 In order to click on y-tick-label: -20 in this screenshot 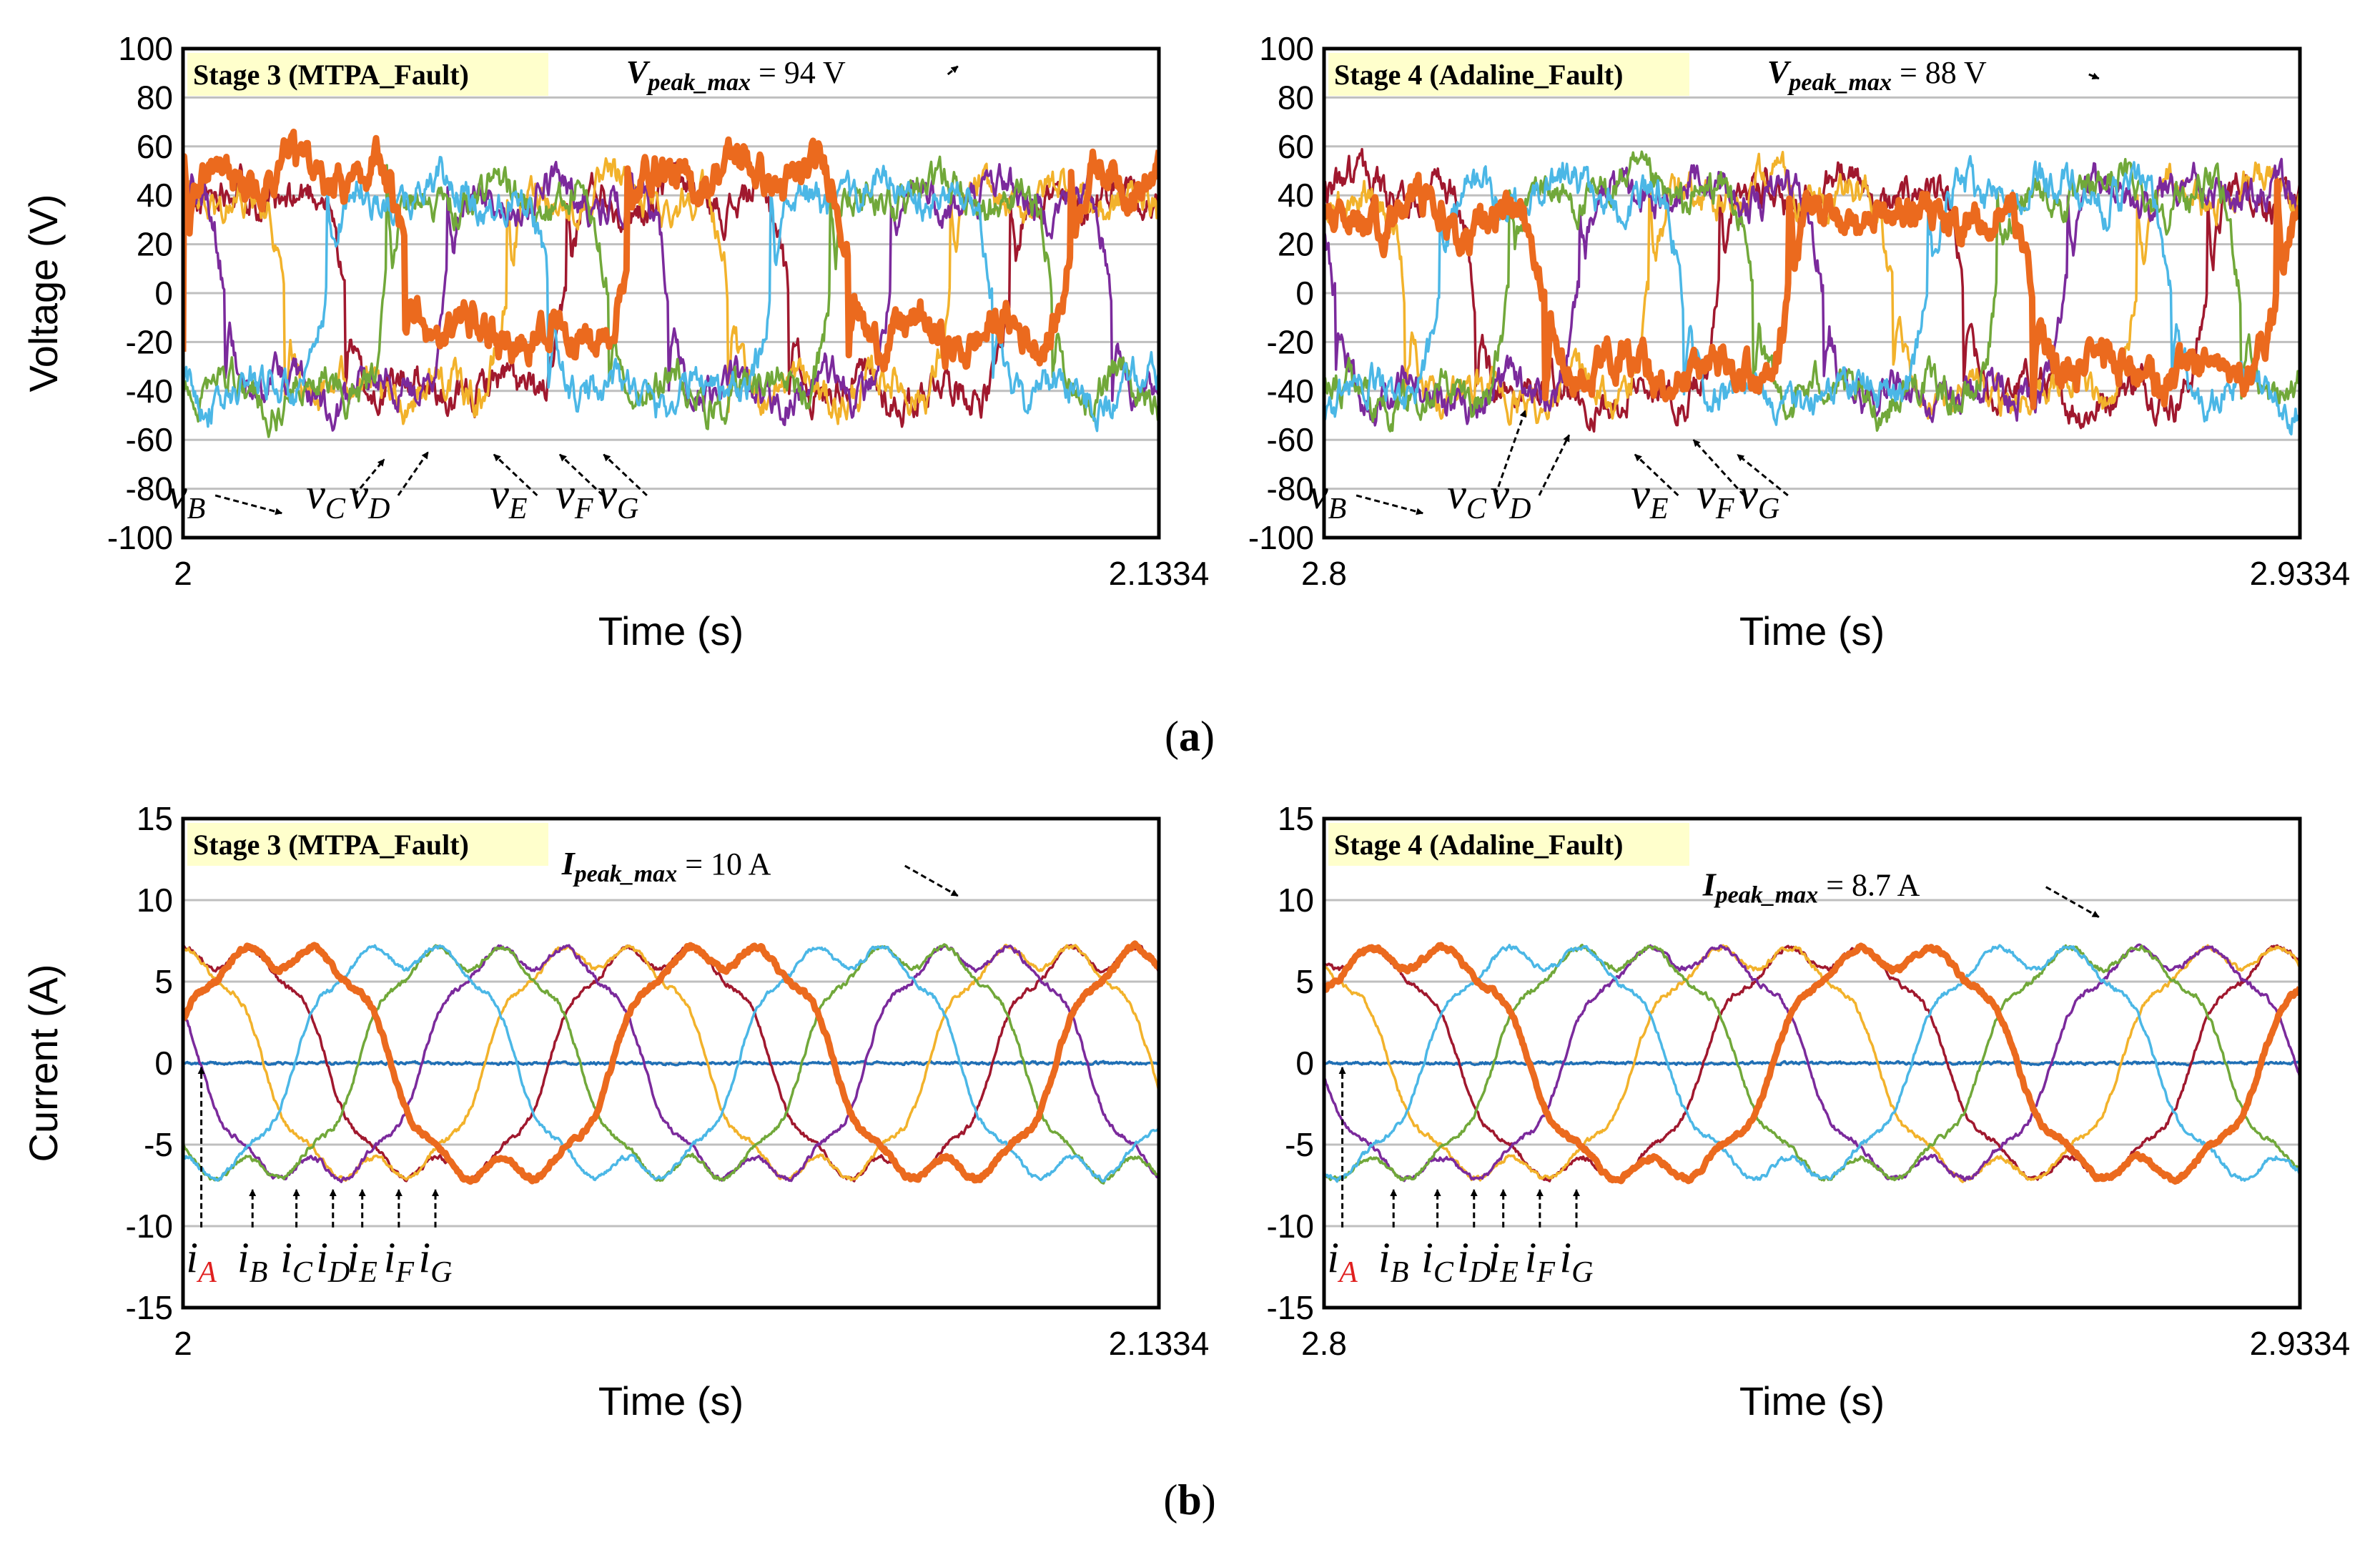, I will do `click(1290, 341)`.